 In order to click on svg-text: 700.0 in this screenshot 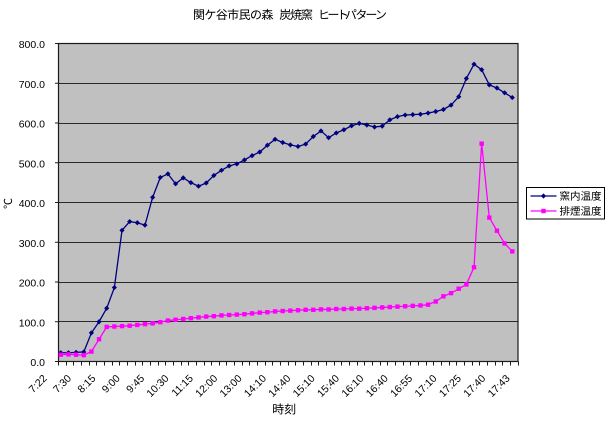, I will do `click(32, 85)`.